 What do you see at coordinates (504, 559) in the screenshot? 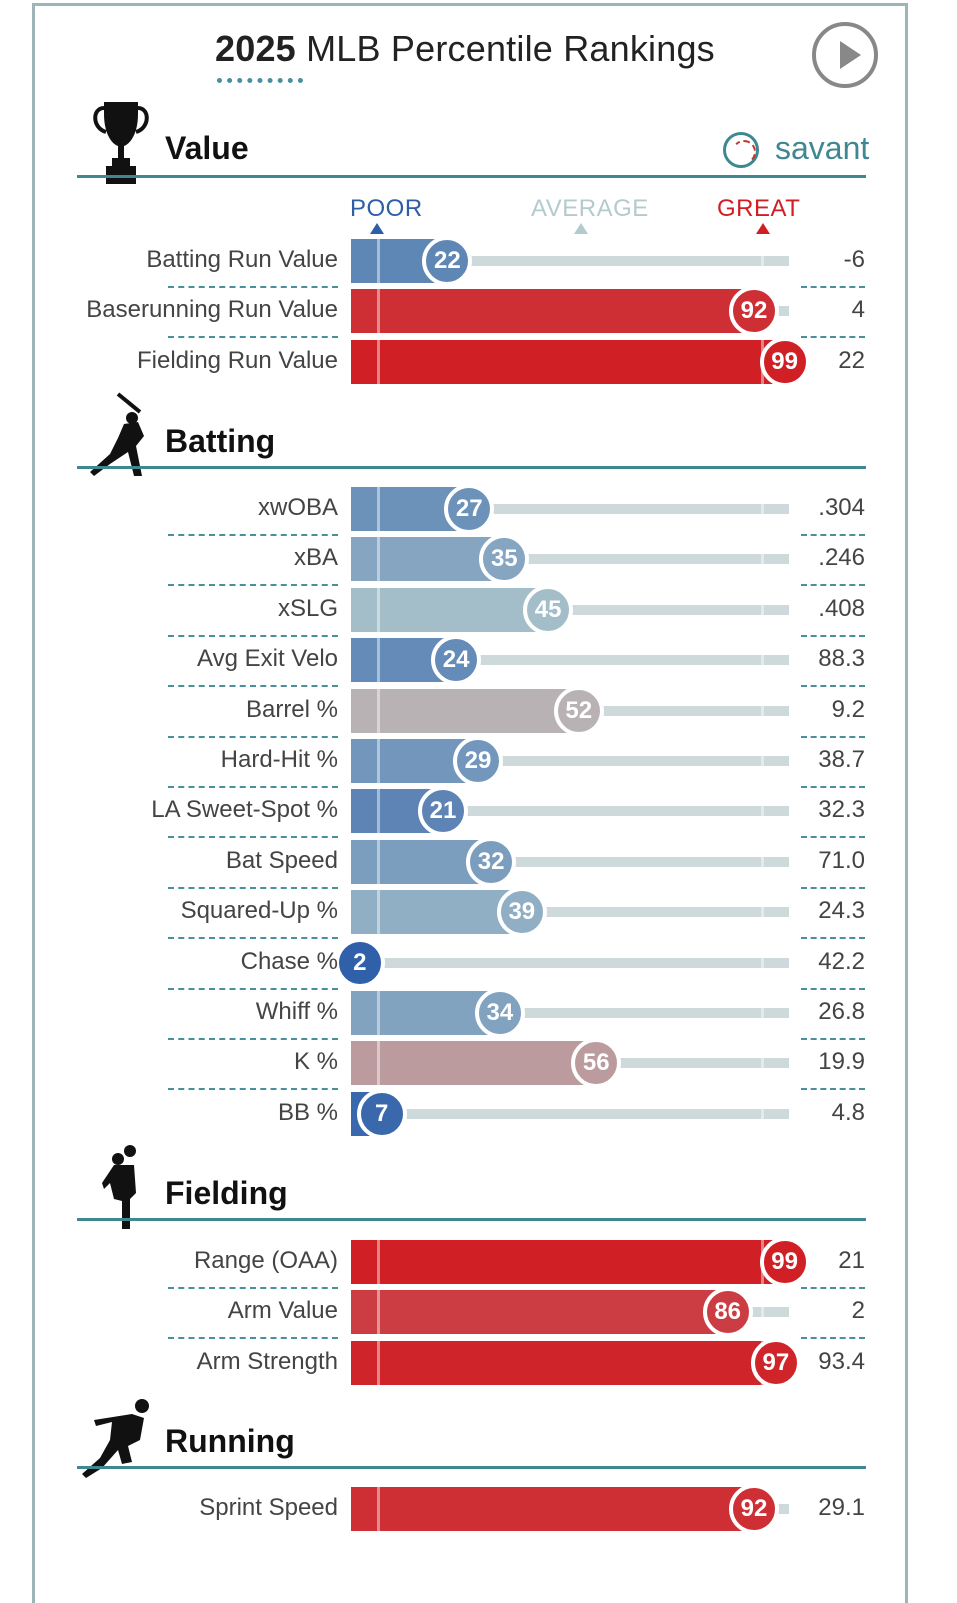
I see `percentile-bubble: 35` at bounding box center [504, 559].